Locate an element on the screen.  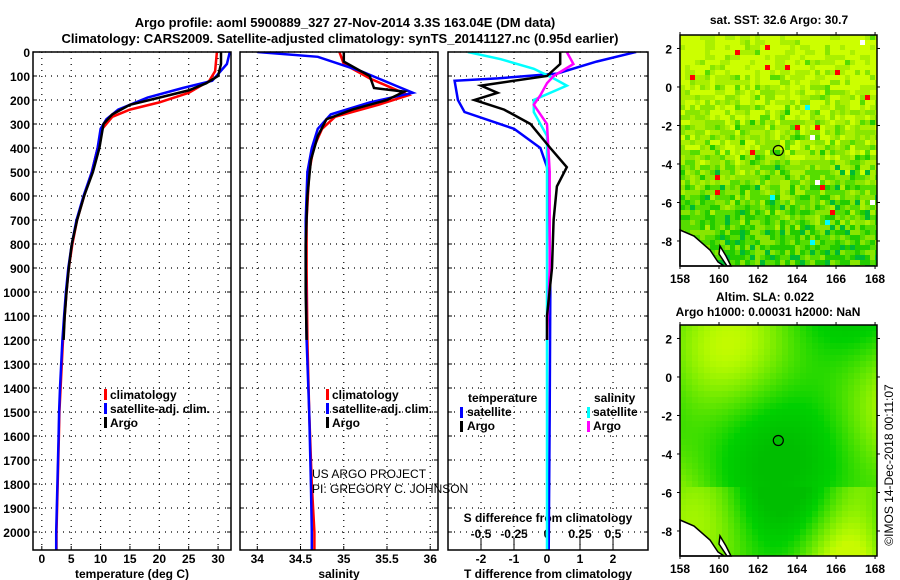
legend-swatch is located at coordinates (461, 412).